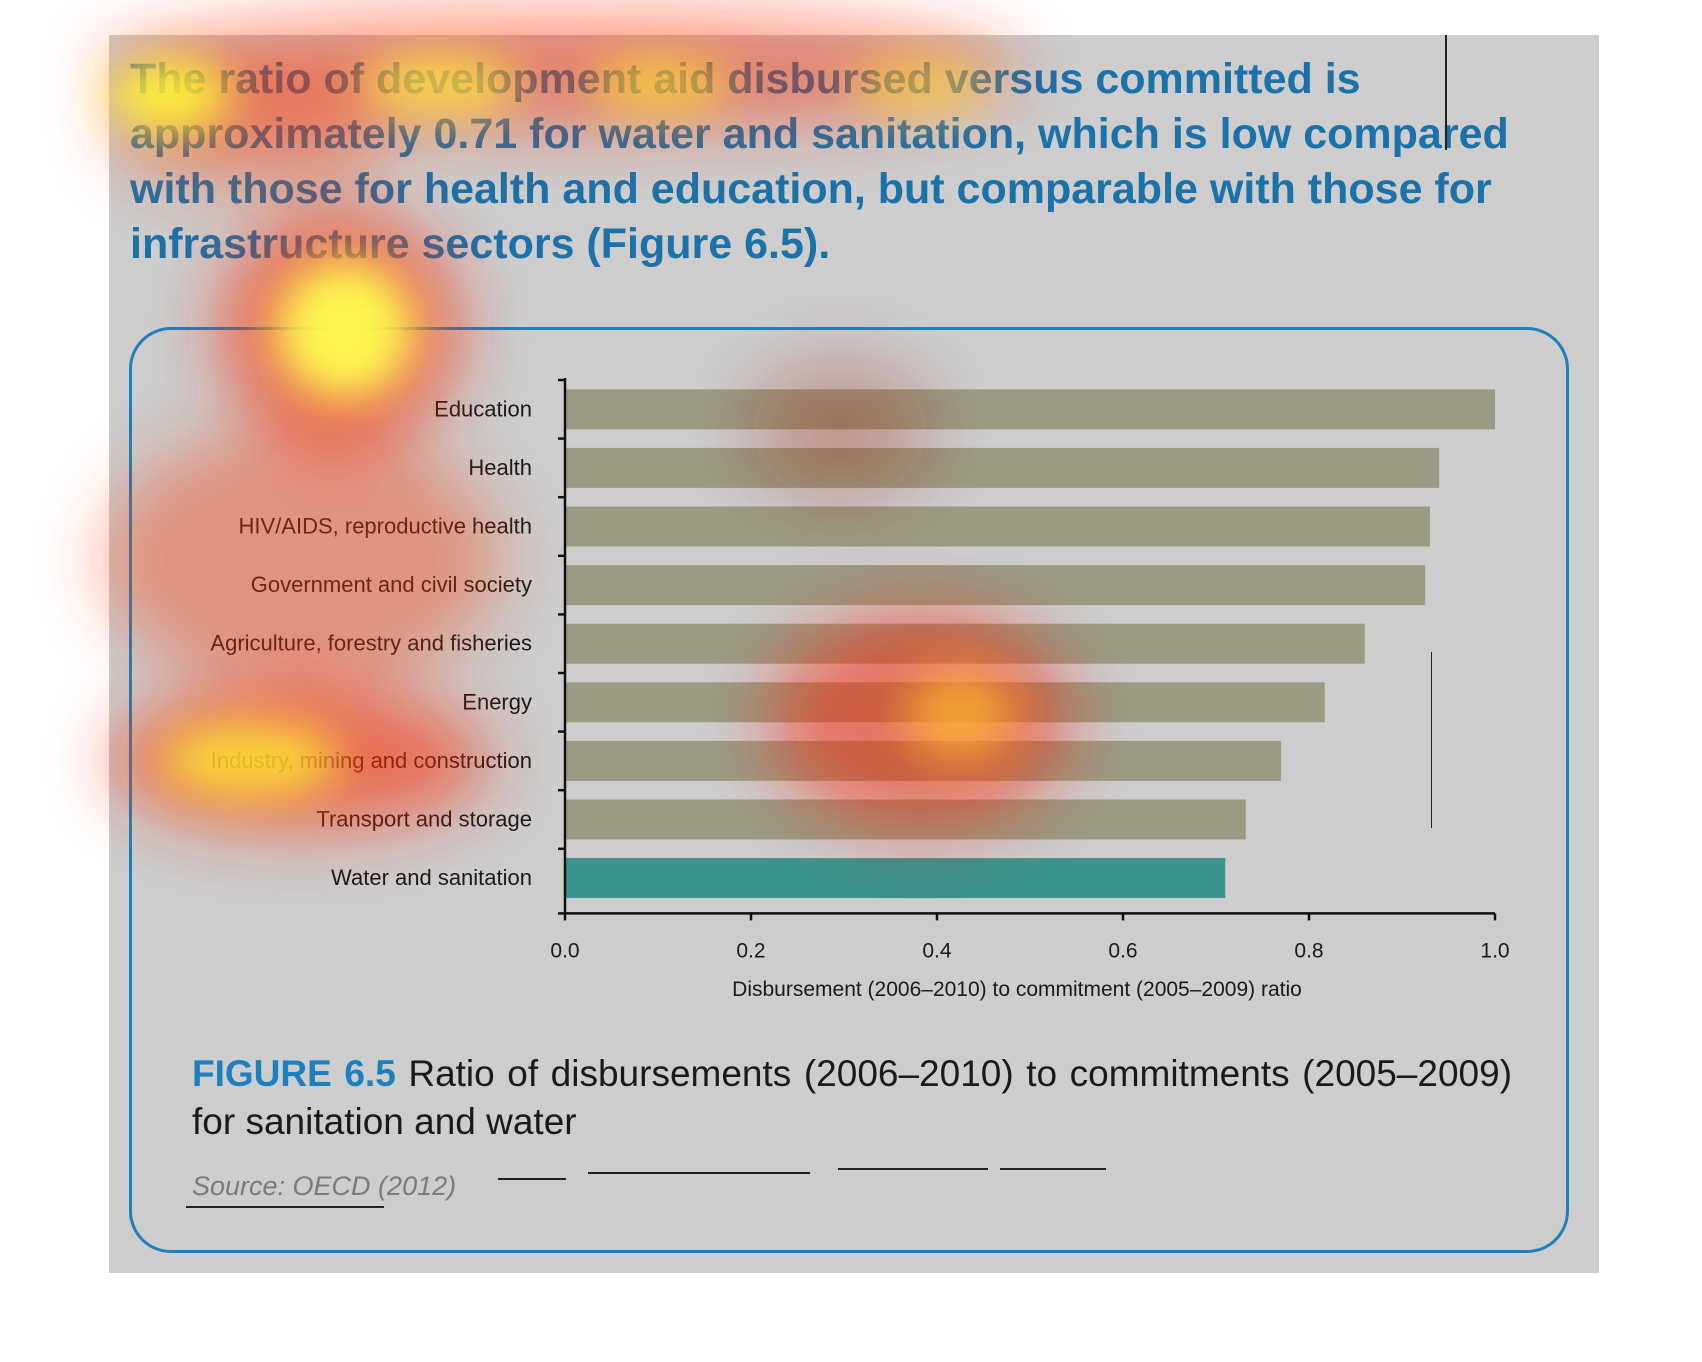  Describe the element at coordinates (391, 584) in the screenshot. I see `category-label: Government and civil society` at that location.